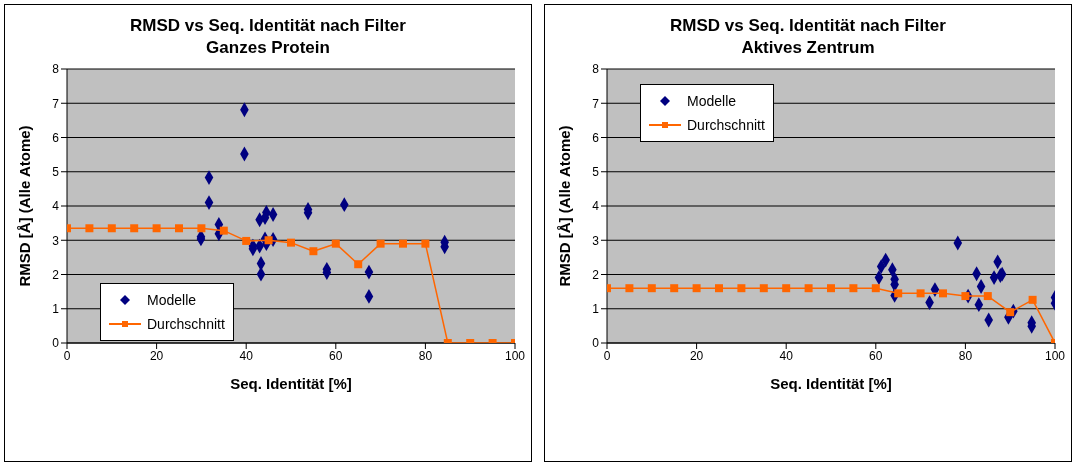 Image resolution: width=1077 pixels, height=466 pixels. What do you see at coordinates (268, 48) in the screenshot?
I see `chart-subtitle: Ganzes Protein` at bounding box center [268, 48].